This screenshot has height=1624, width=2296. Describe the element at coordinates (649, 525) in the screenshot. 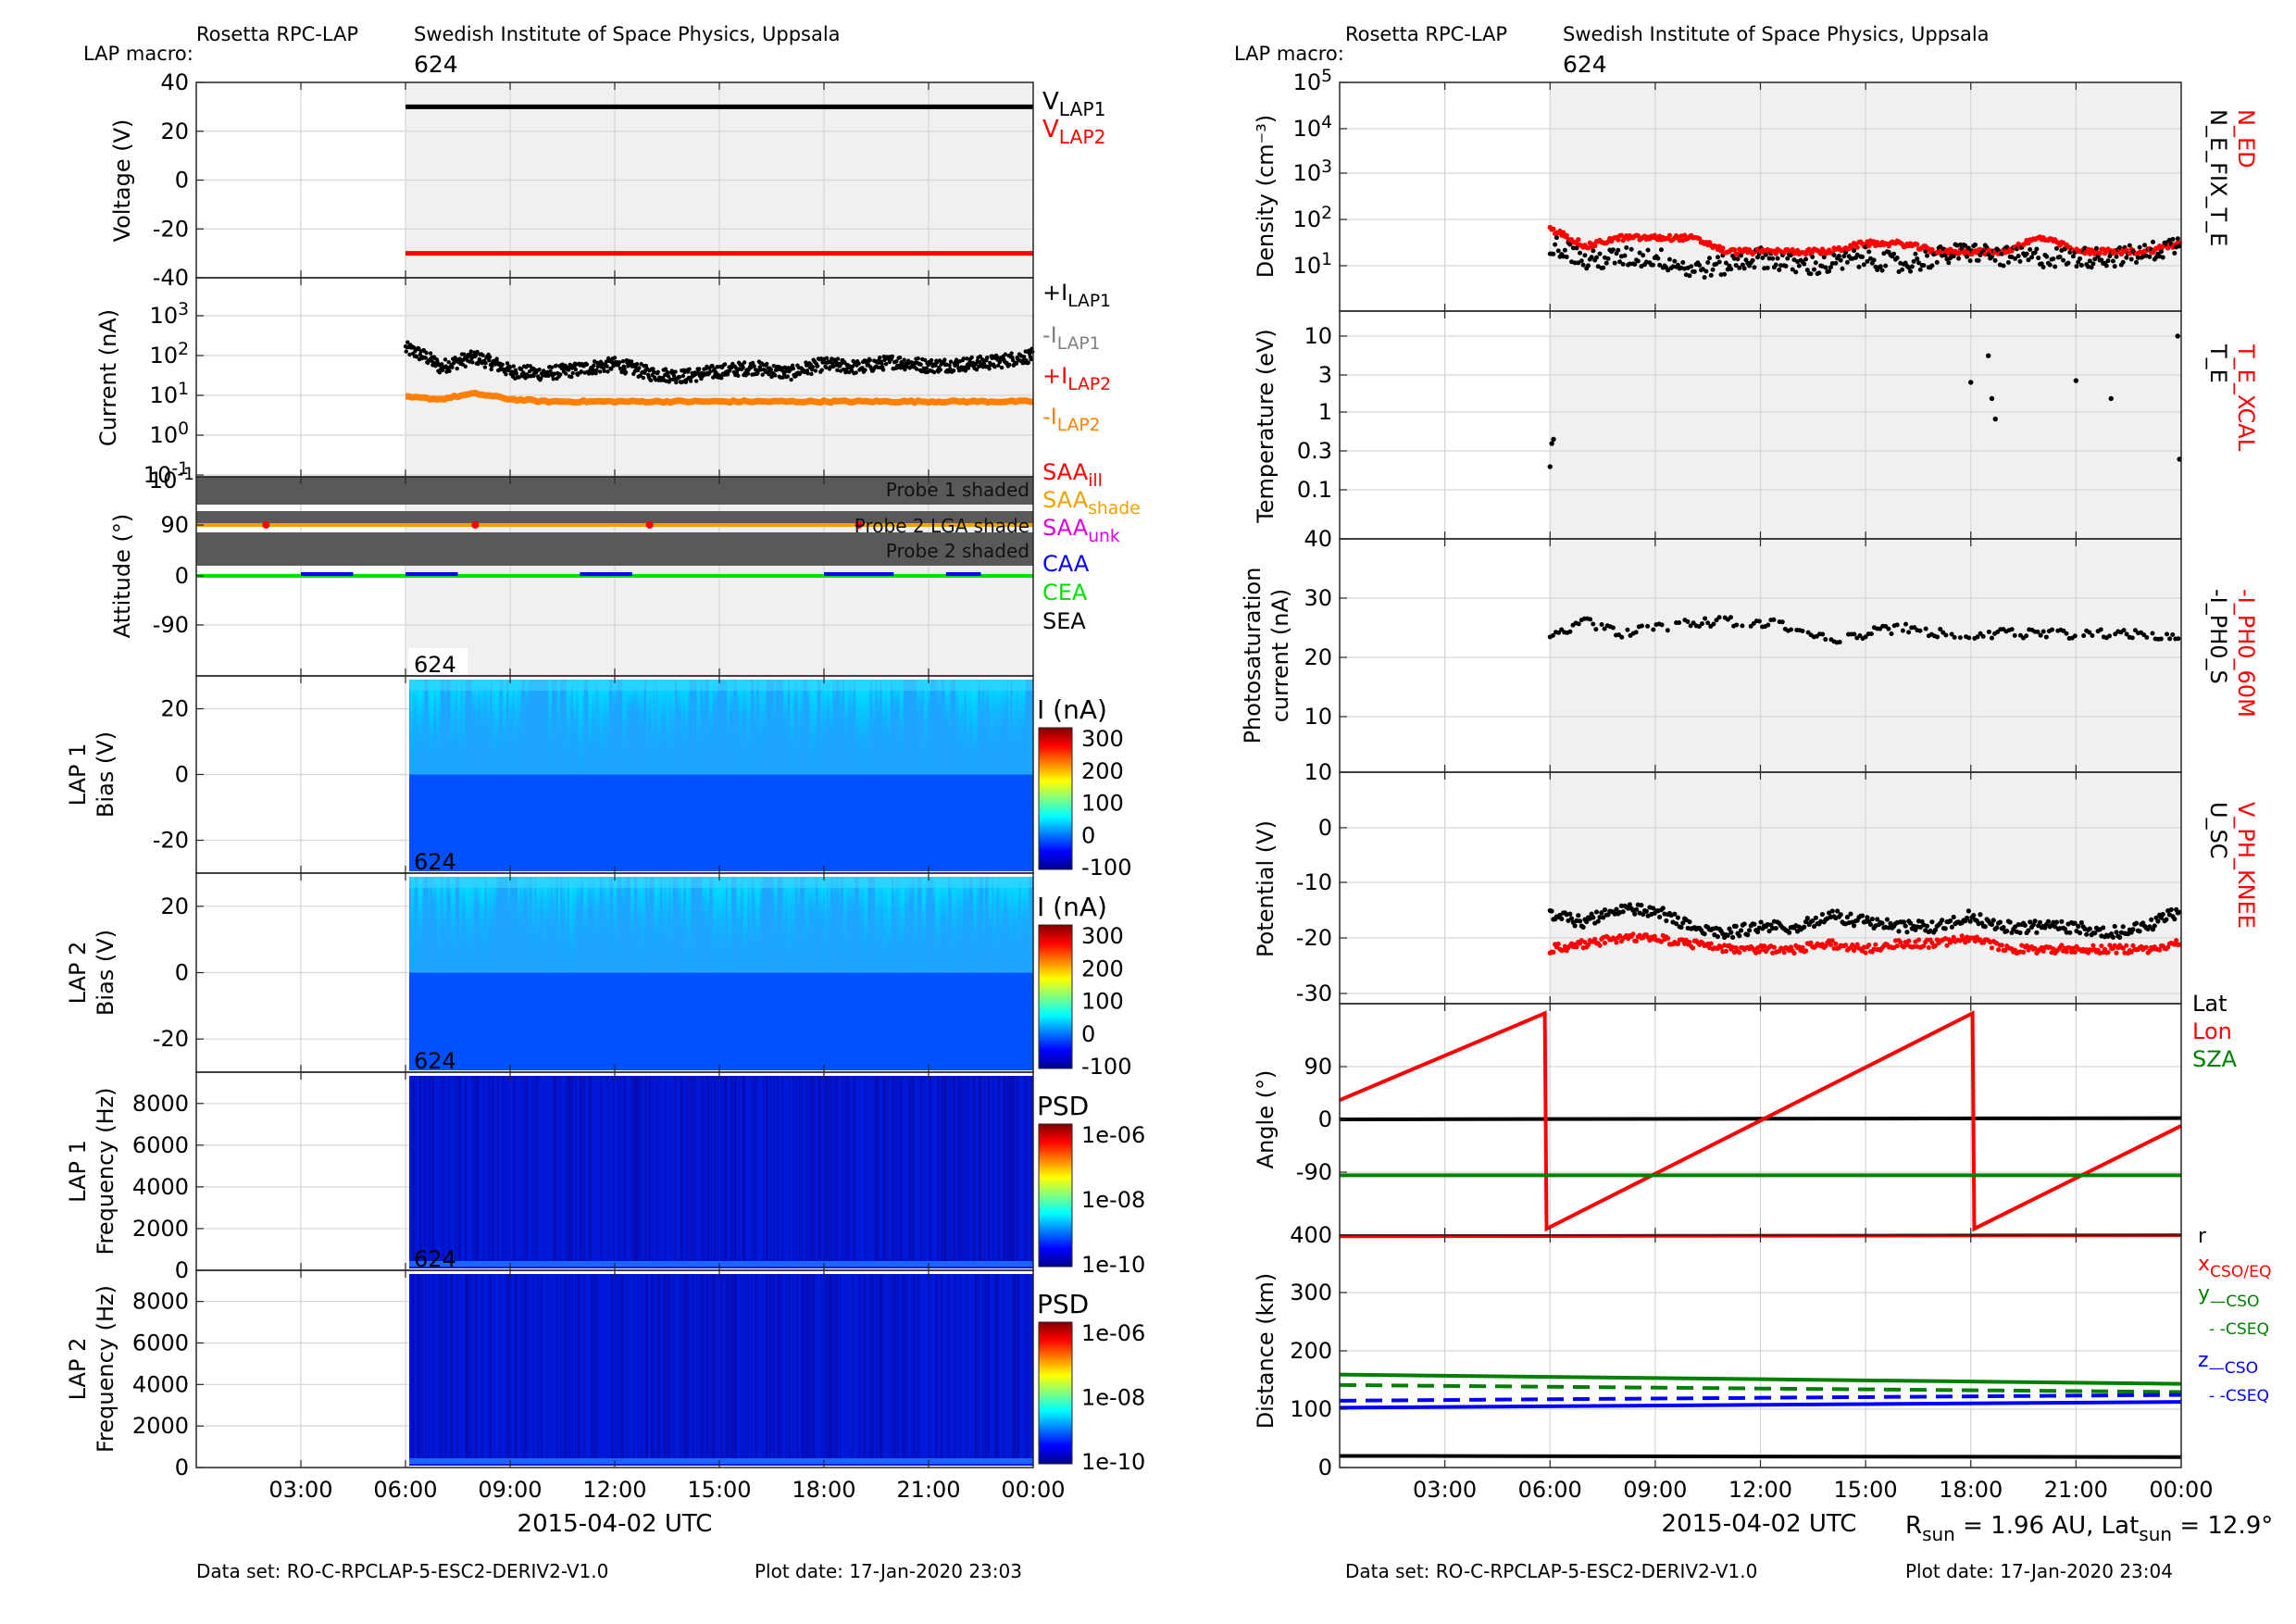

I see `saa-ill-marker` at that location.